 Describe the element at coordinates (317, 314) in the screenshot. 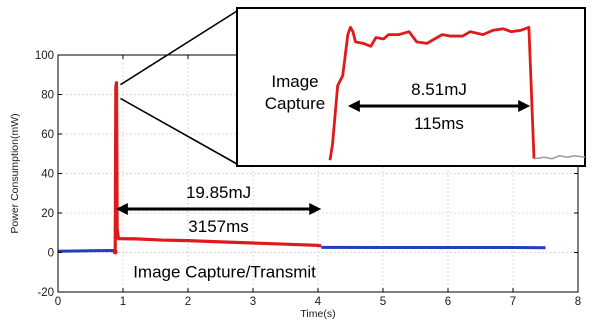

I see `x-axis-label: Time(s)` at that location.